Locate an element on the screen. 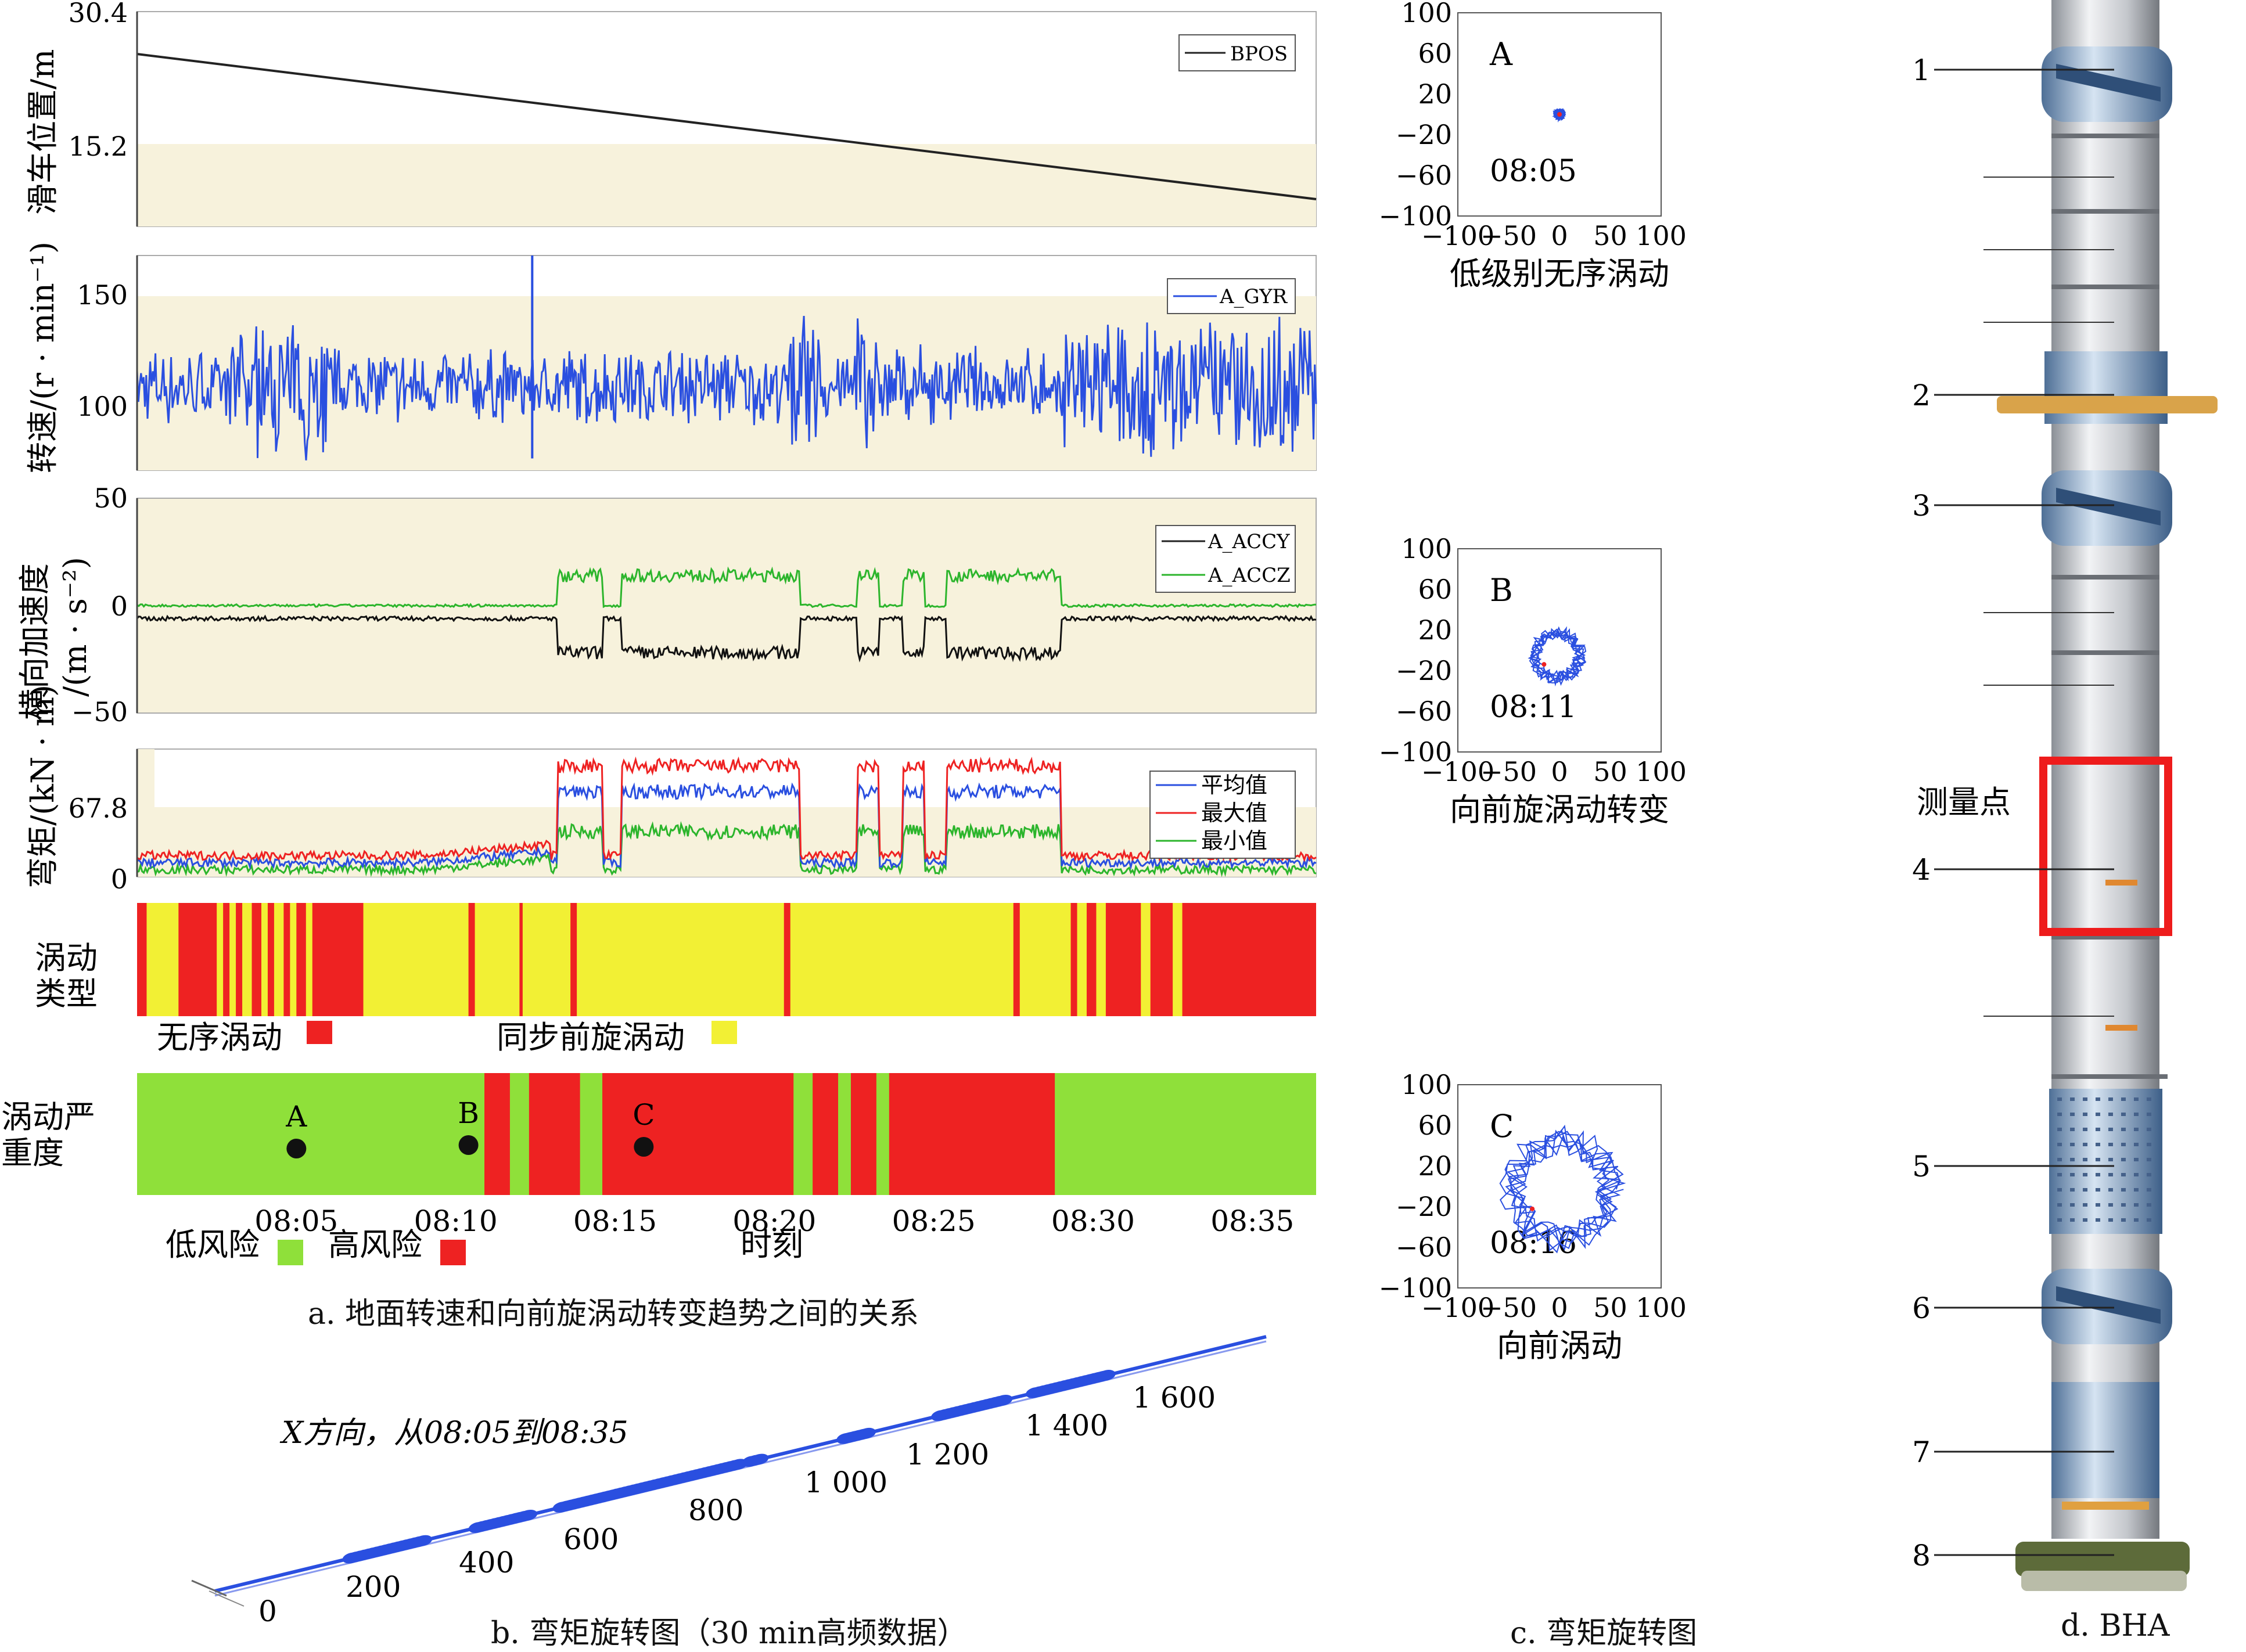 This screenshot has width=2246, height=1652. low-risk-swatch is located at coordinates (290, 1252).